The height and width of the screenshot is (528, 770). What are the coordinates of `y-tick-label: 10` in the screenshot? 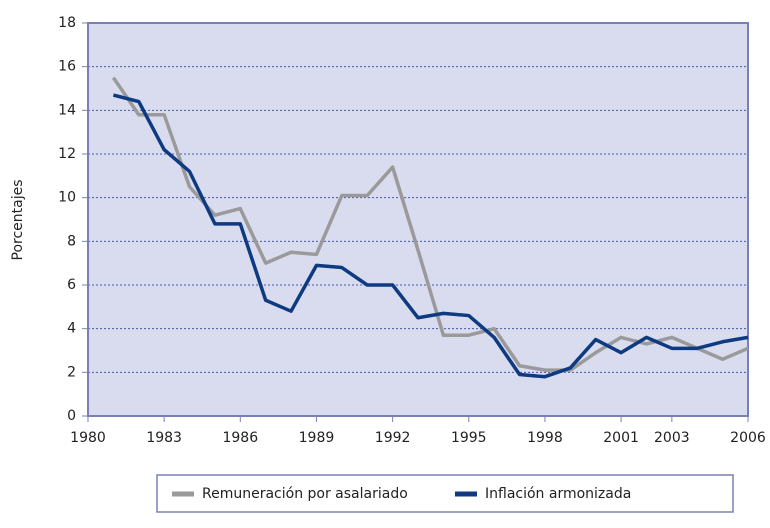 It's located at (67, 198).